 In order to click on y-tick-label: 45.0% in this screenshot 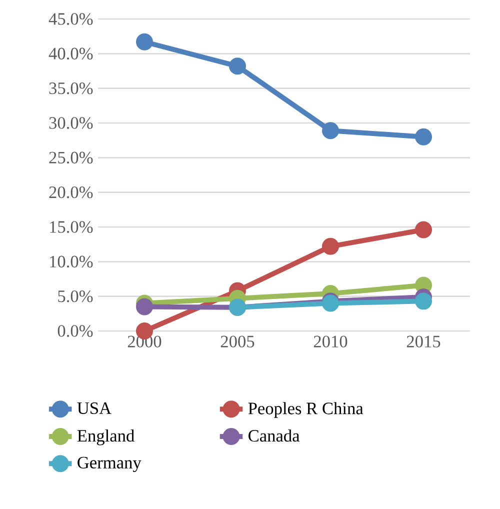, I will do `click(70, 19)`.